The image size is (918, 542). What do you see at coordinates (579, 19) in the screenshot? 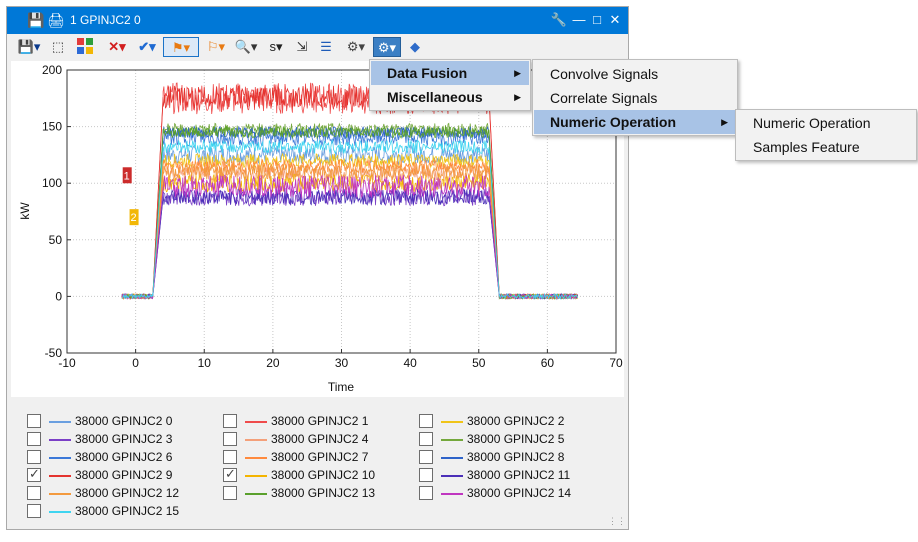
I see `minimize-button: —` at bounding box center [579, 19].